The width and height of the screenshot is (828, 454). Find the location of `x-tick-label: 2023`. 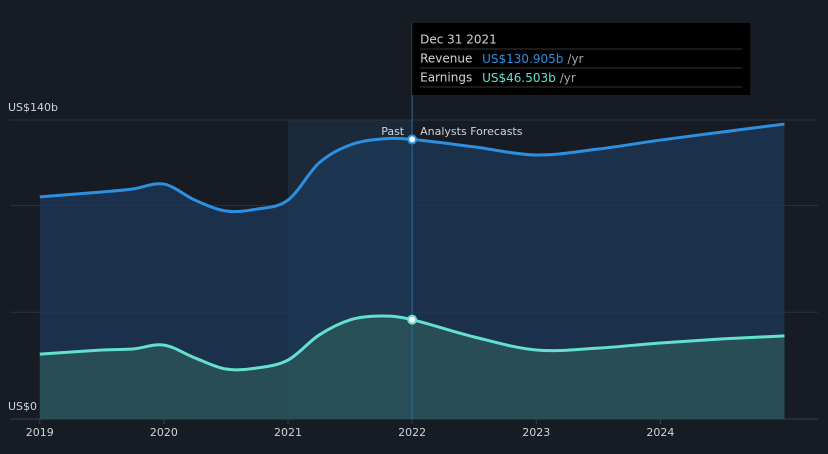

x-tick-label: 2023 is located at coordinates (536, 432).